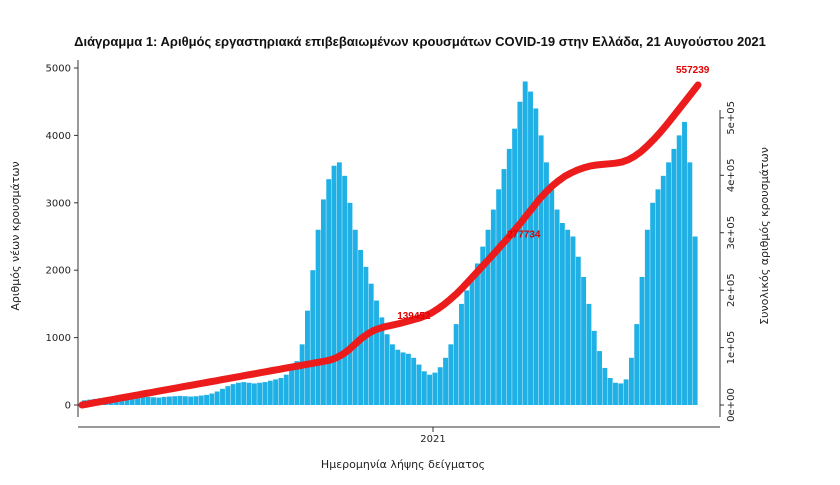 Image resolution: width=840 pixels, height=485 pixels. I want to click on y2-tick-label: 0e+00, so click(731, 405).